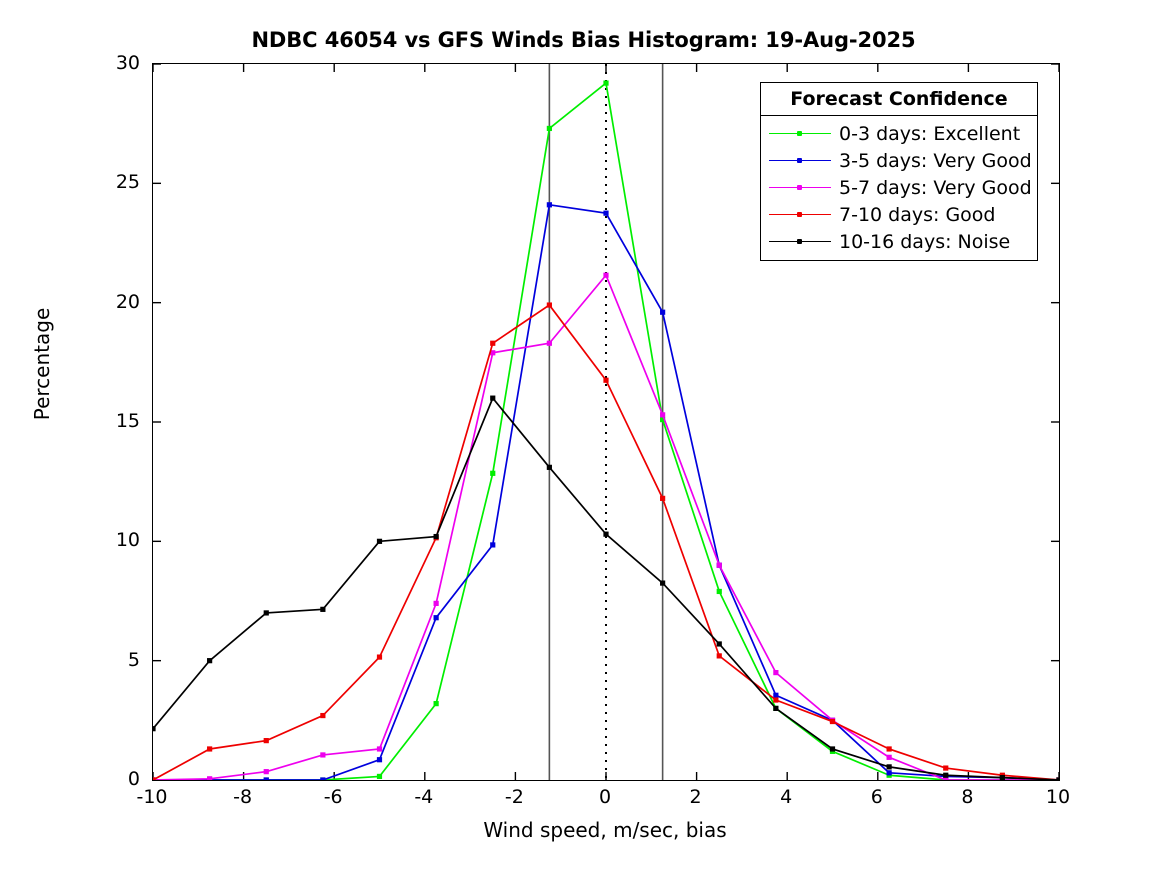  What do you see at coordinates (605, 797) in the screenshot?
I see `x-tick-label: 0` at bounding box center [605, 797].